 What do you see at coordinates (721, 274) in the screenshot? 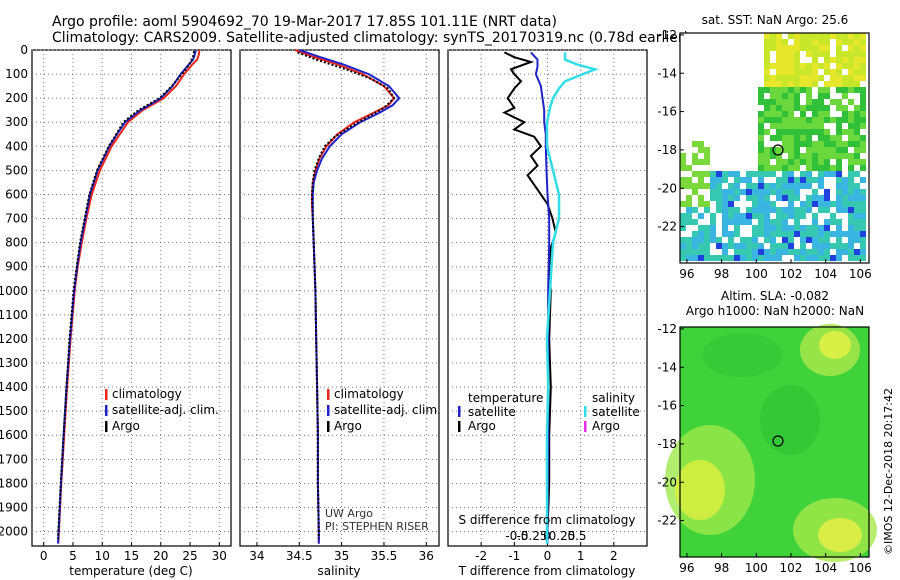
I see `map-x-tick-label: 98` at bounding box center [721, 274].